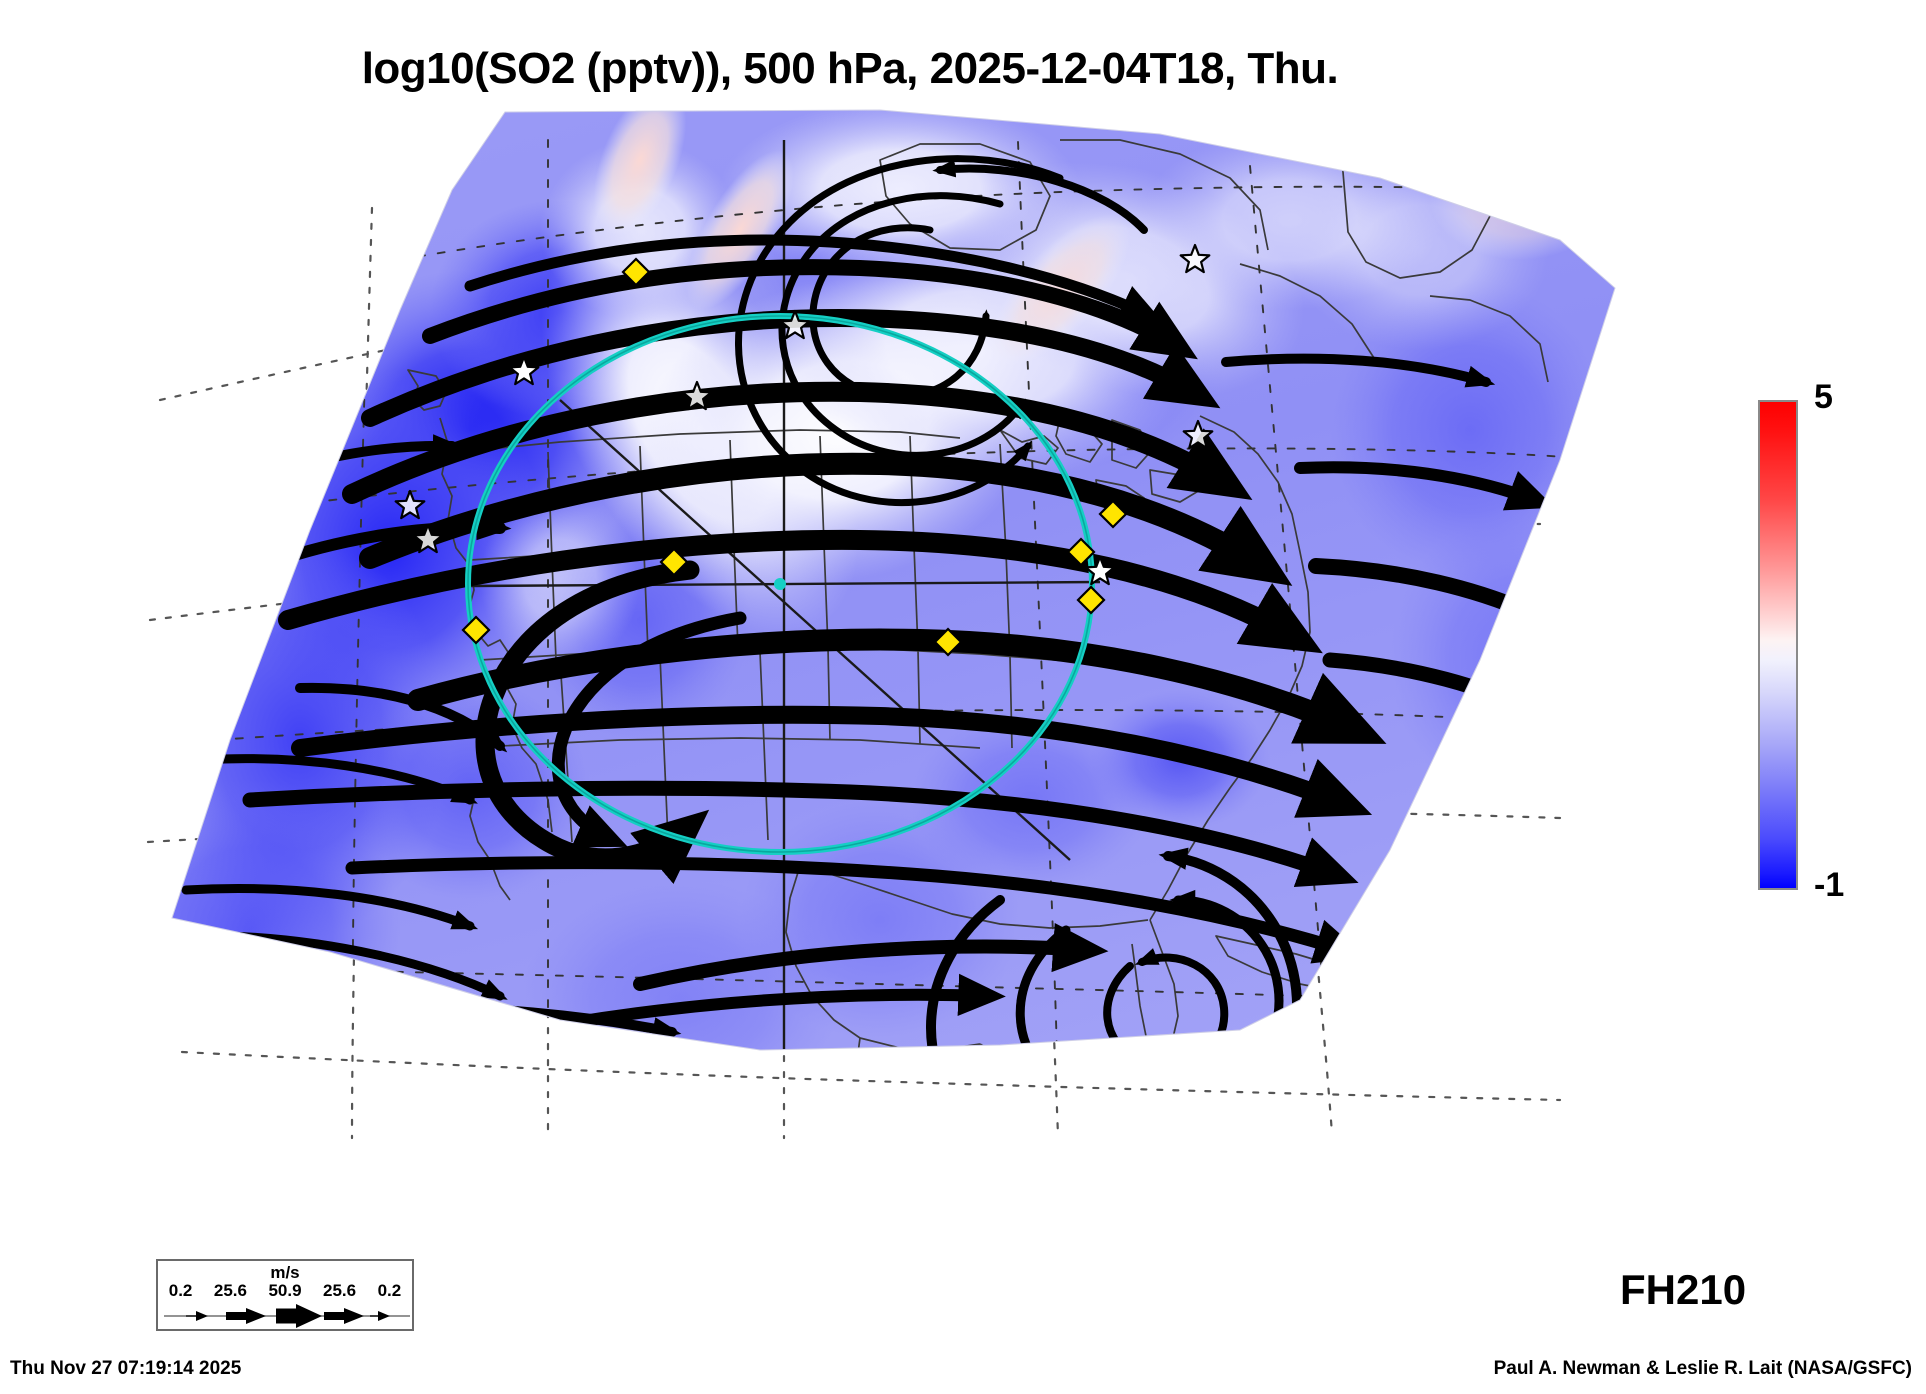 The height and width of the screenshot is (1394, 1926). Describe the element at coordinates (794, 457) in the screenshot. I see `diamond-markers` at that location.